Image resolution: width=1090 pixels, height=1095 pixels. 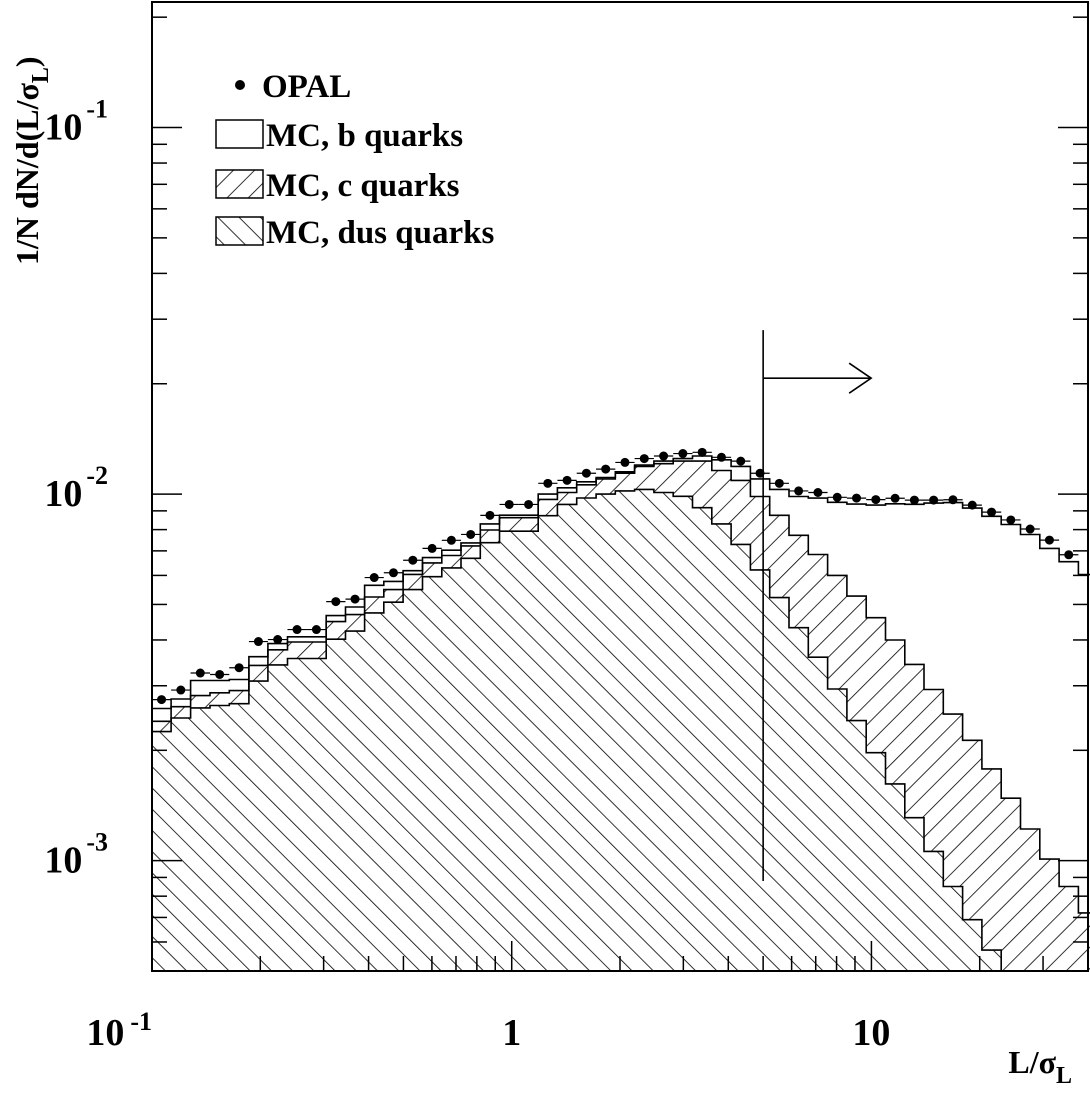 I want to click on x-tick-label: 1, so click(x=511, y=1033).